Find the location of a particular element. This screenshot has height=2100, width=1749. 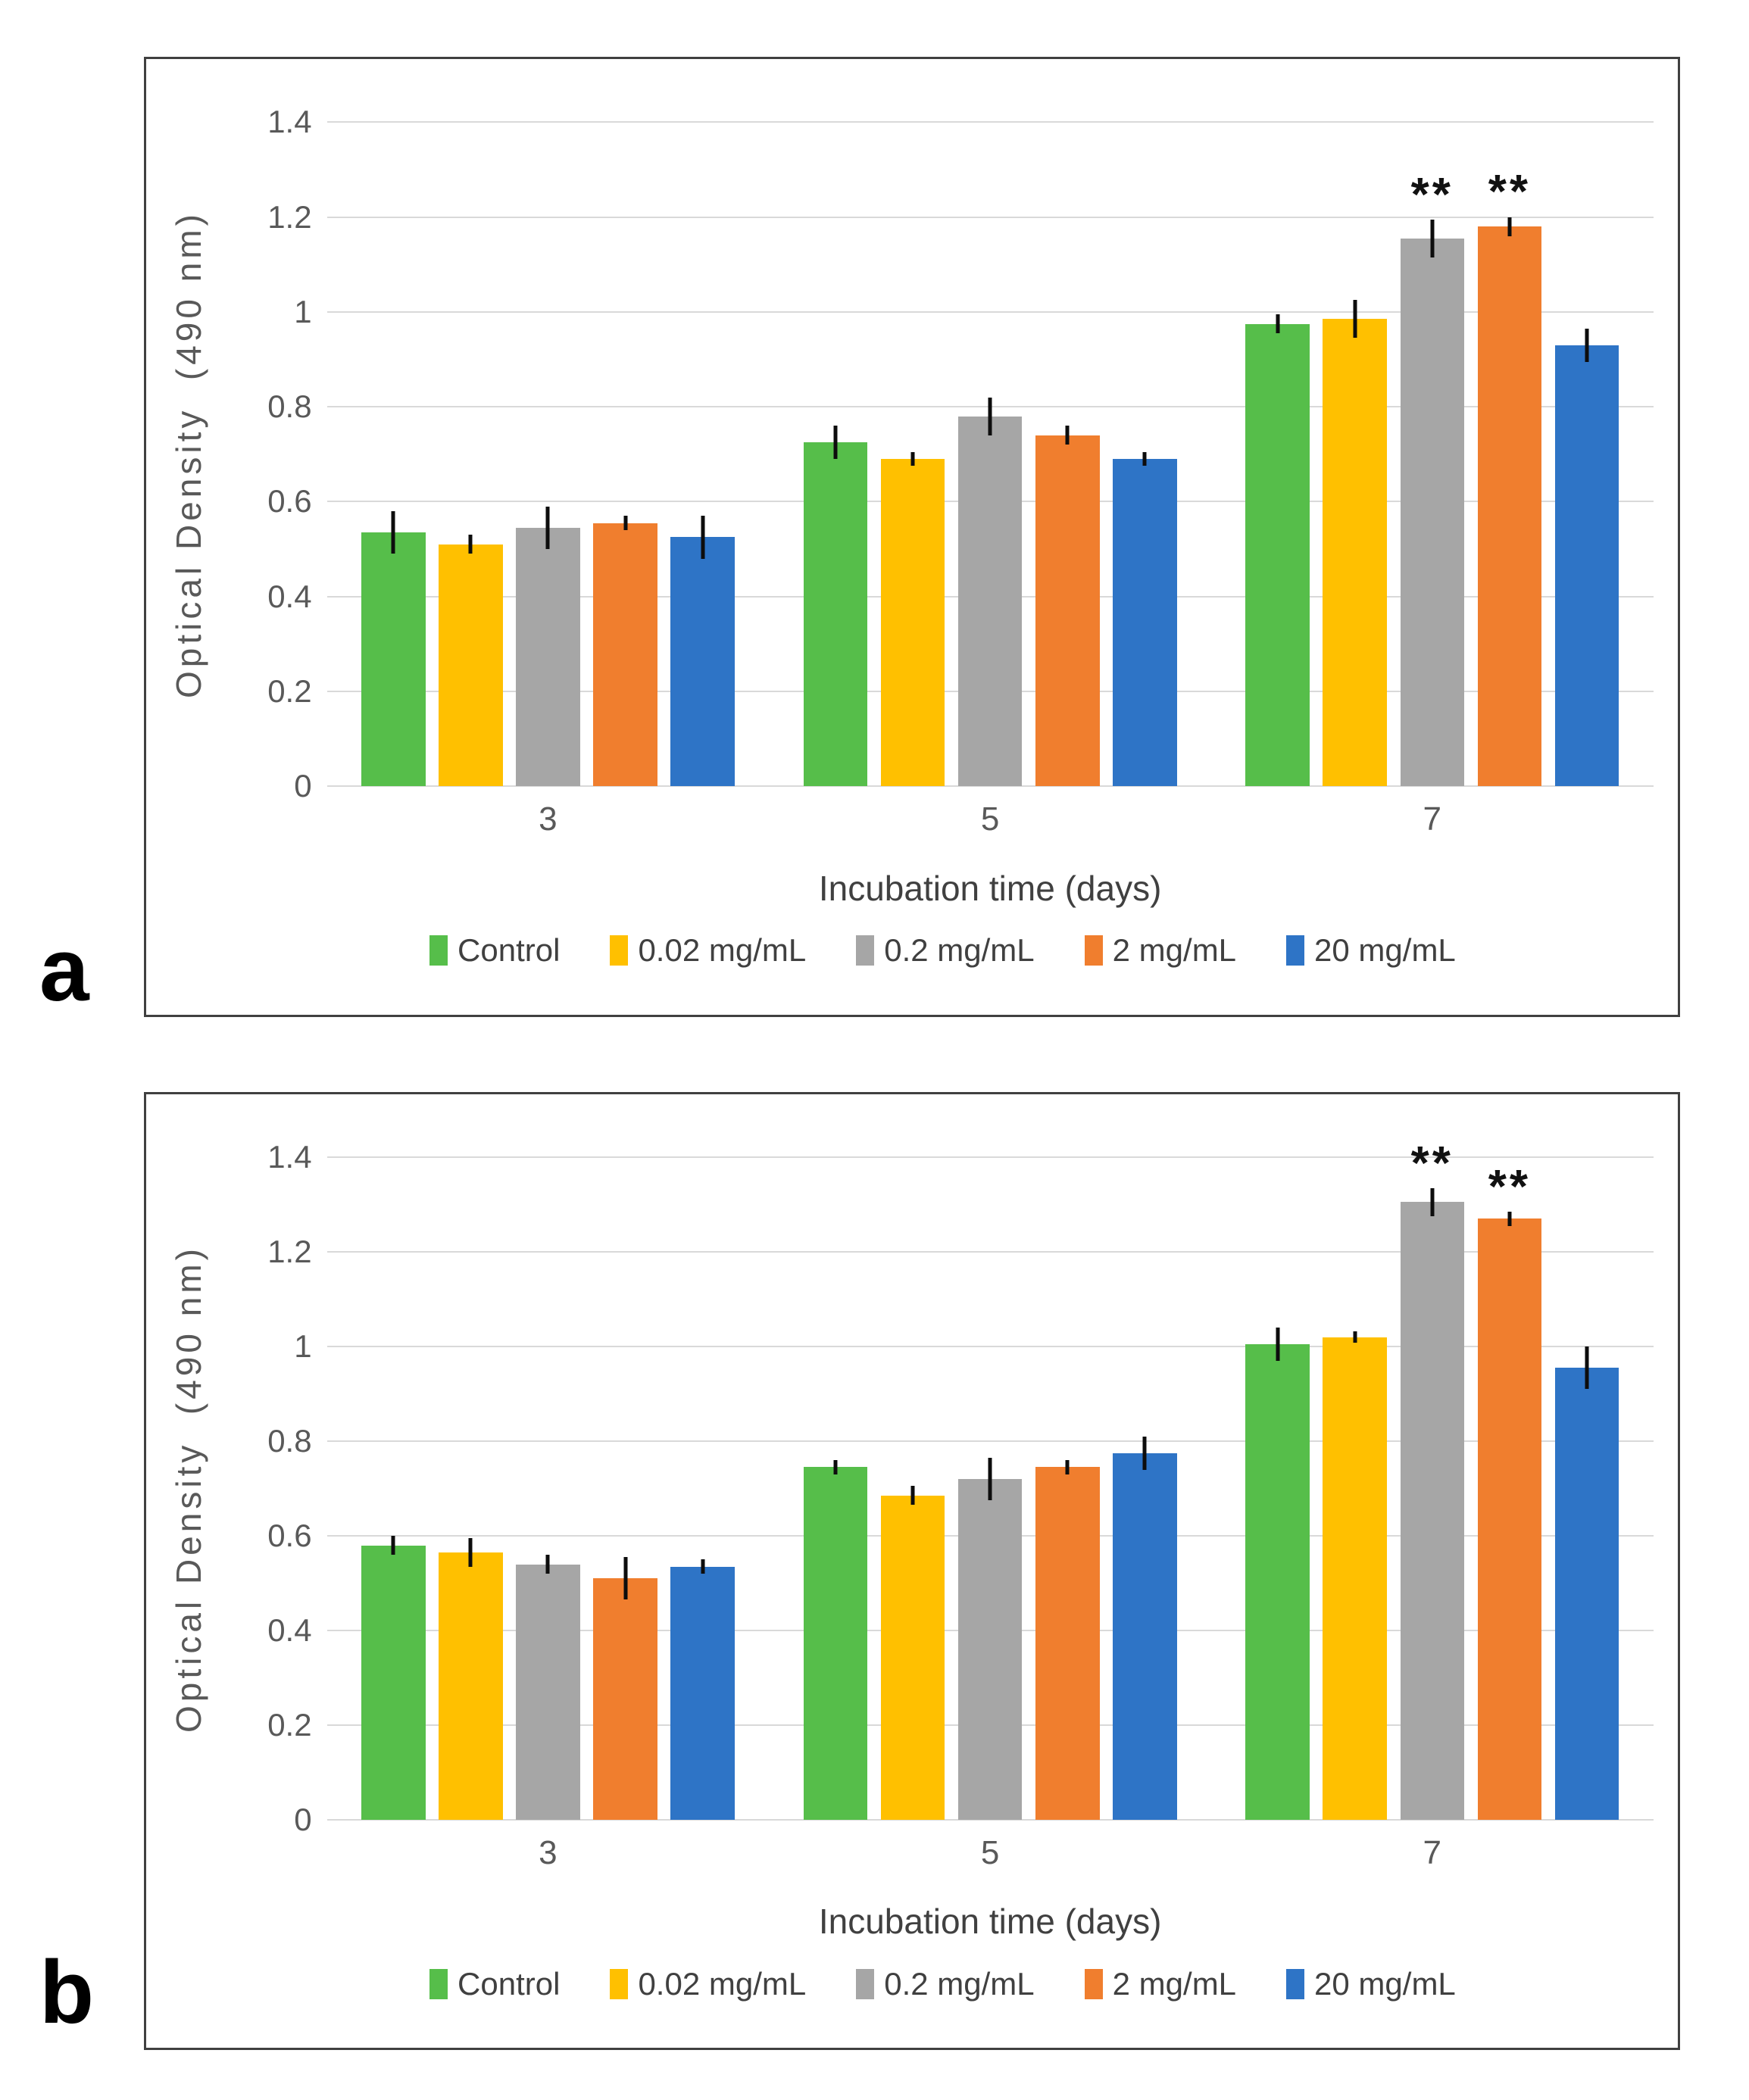

y-tick-label: 0.2 is located at coordinates (289, 1725).